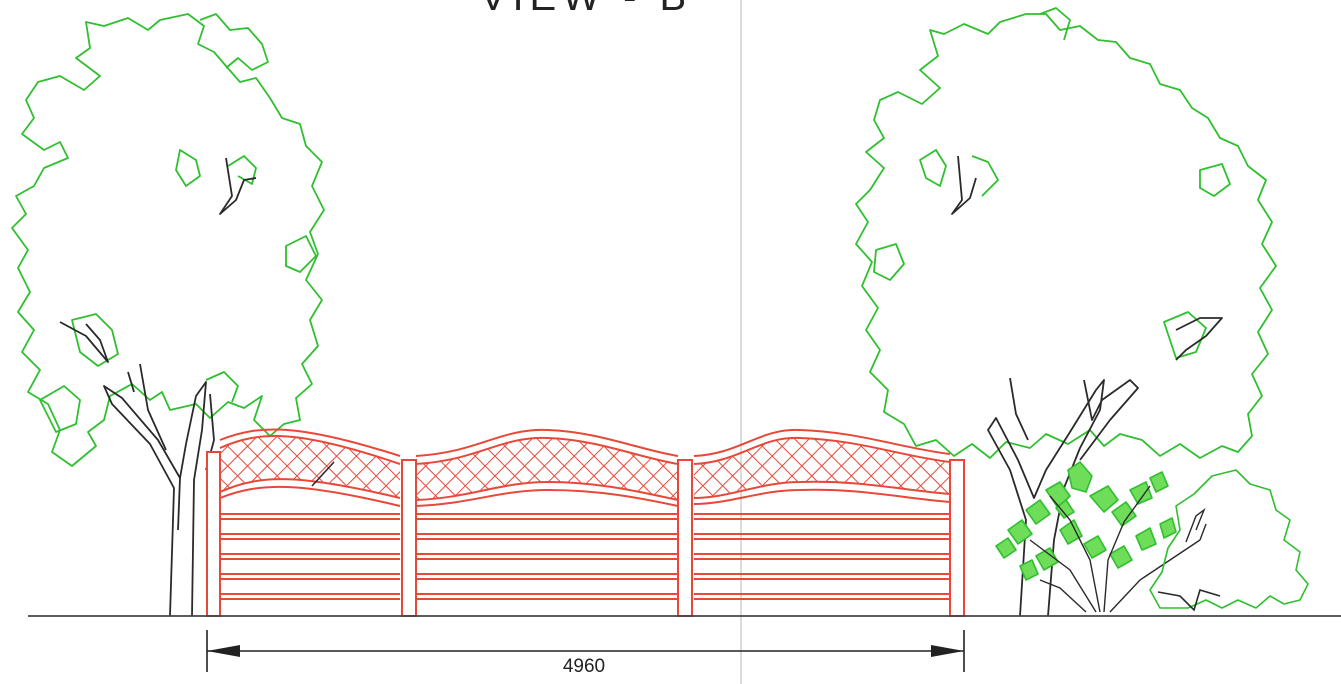 The image size is (1341, 684). What do you see at coordinates (585, 653) in the screenshot?
I see `dimension-line: 4960` at bounding box center [585, 653].